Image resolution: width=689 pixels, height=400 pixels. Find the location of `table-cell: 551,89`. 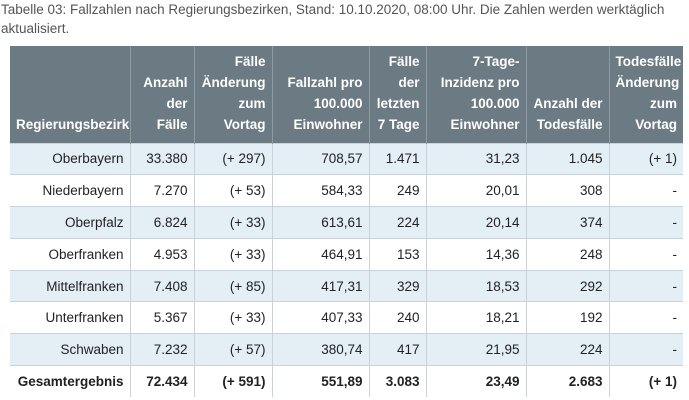

table-cell: 551,89 is located at coordinates (320, 381).